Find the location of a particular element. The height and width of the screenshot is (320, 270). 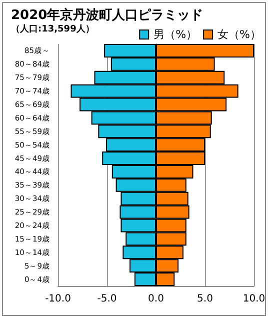

x-tick-label: 0.0 is located at coordinates (156, 299).